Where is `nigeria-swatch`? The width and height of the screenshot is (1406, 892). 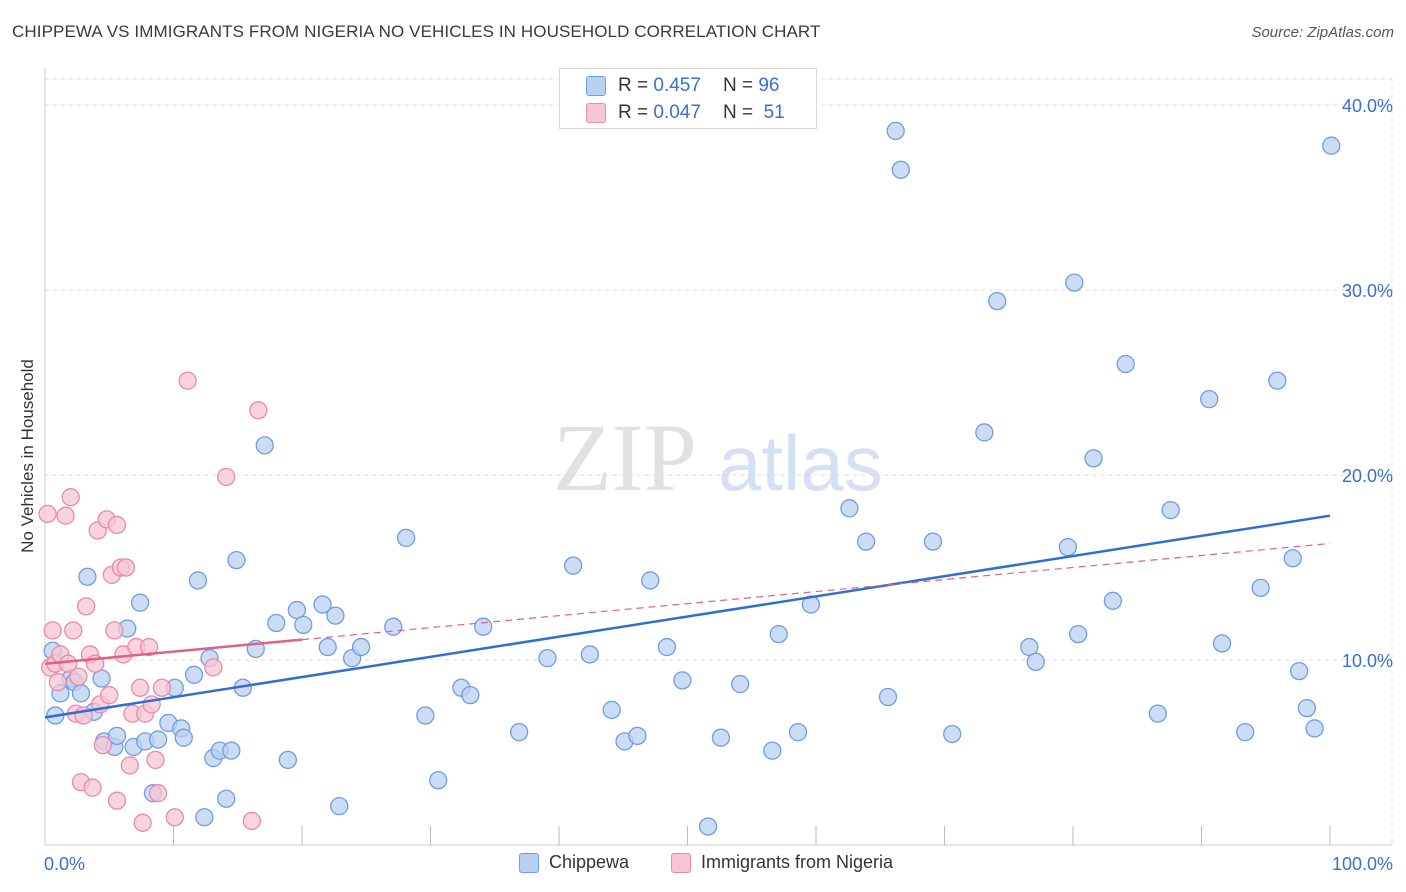
nigeria-swatch is located at coordinates (596, 113).